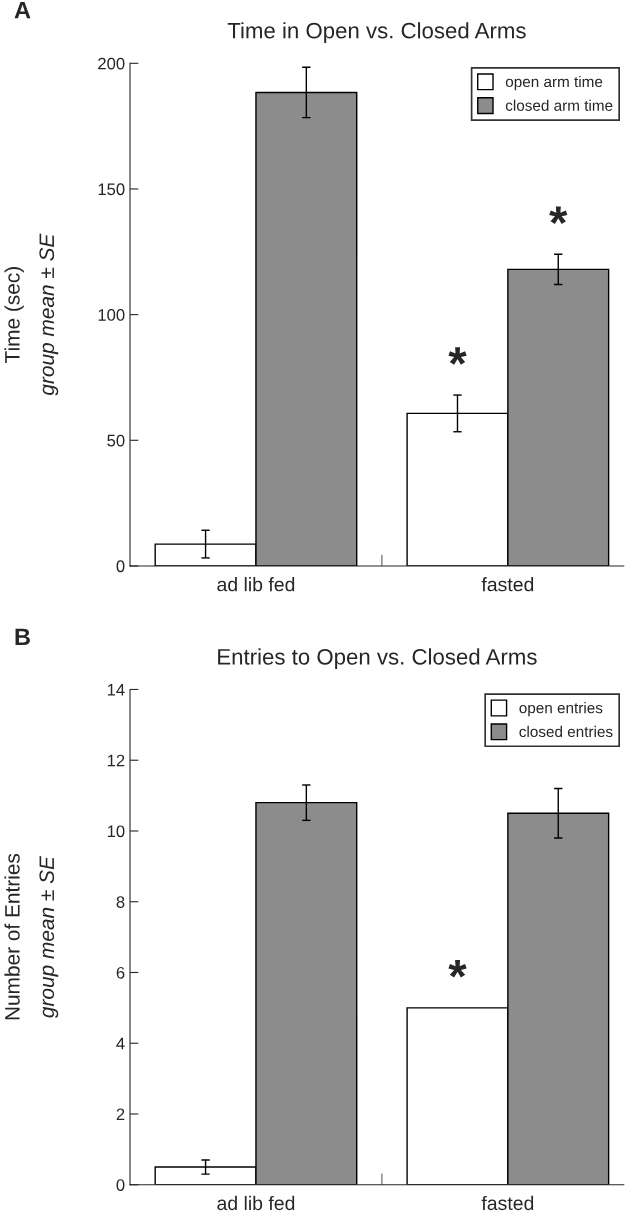 This screenshot has height=1229, width=625. What do you see at coordinates (111, 63) in the screenshot?
I see `y-tick-label: 200` at bounding box center [111, 63].